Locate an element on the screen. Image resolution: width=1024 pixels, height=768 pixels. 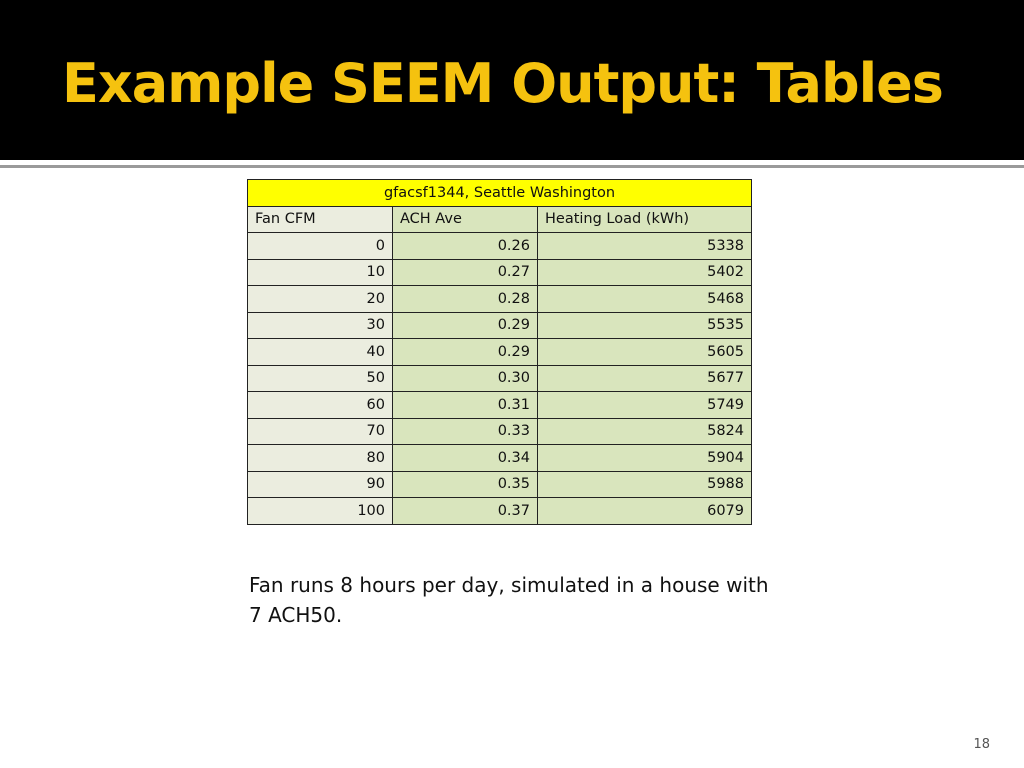
table-row: 90 0.35 5988 is located at coordinates (499, 484).